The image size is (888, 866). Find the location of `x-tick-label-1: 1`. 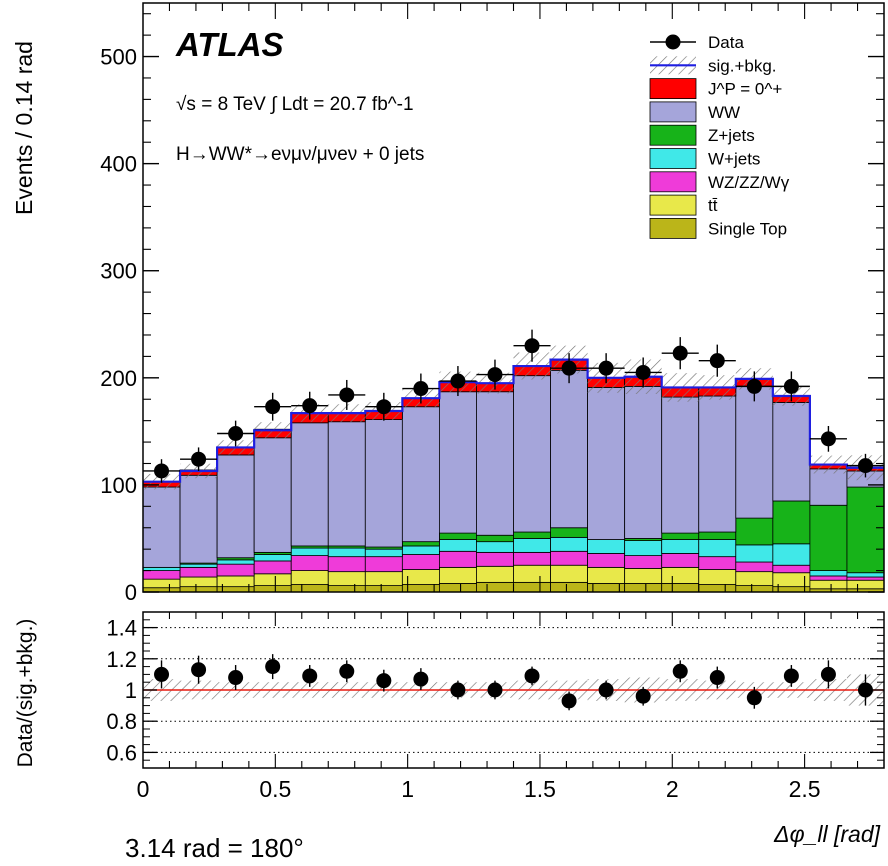

x-tick-label-1: 1 is located at coordinates (407, 789).